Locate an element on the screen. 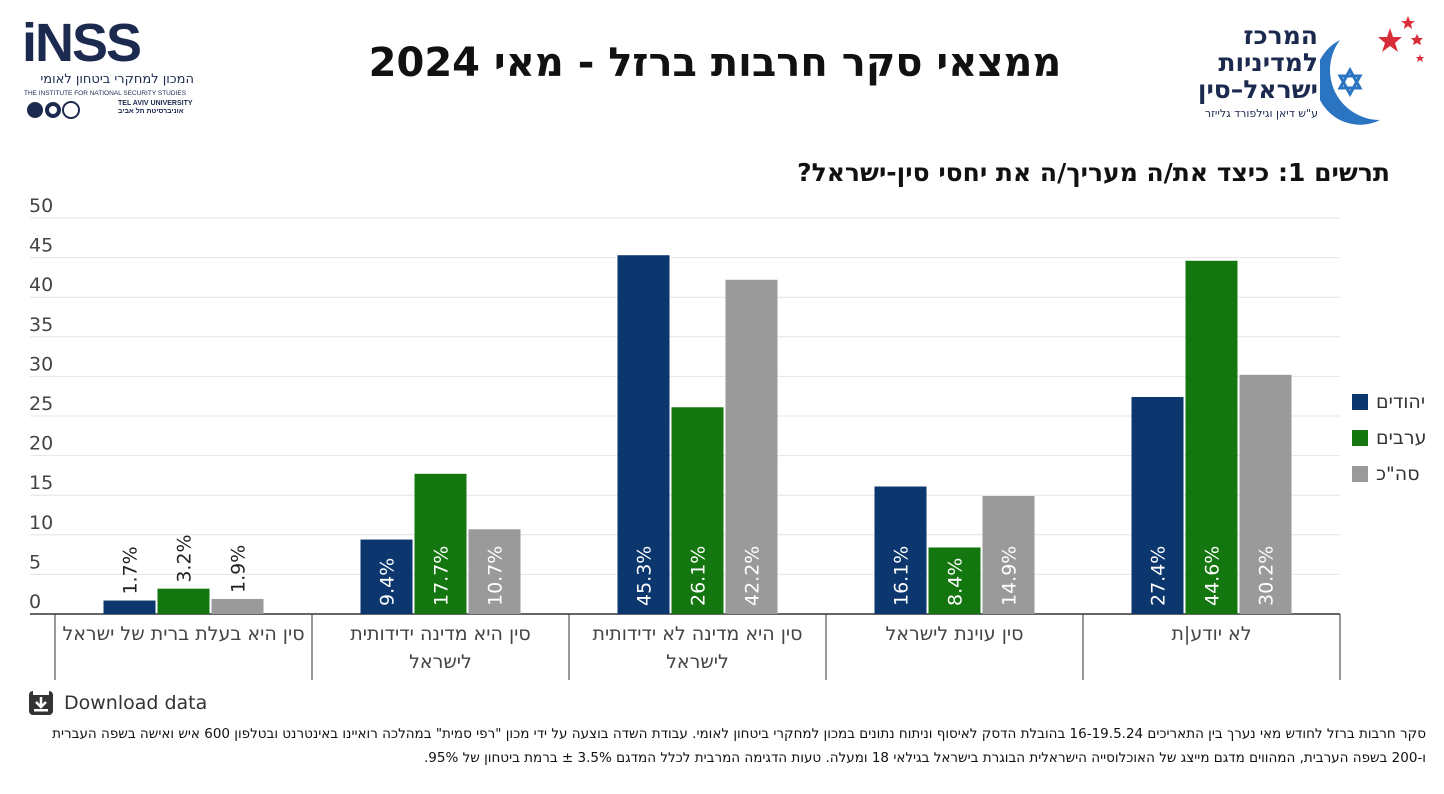  data-label: 9.4% is located at coordinates (388, 582).